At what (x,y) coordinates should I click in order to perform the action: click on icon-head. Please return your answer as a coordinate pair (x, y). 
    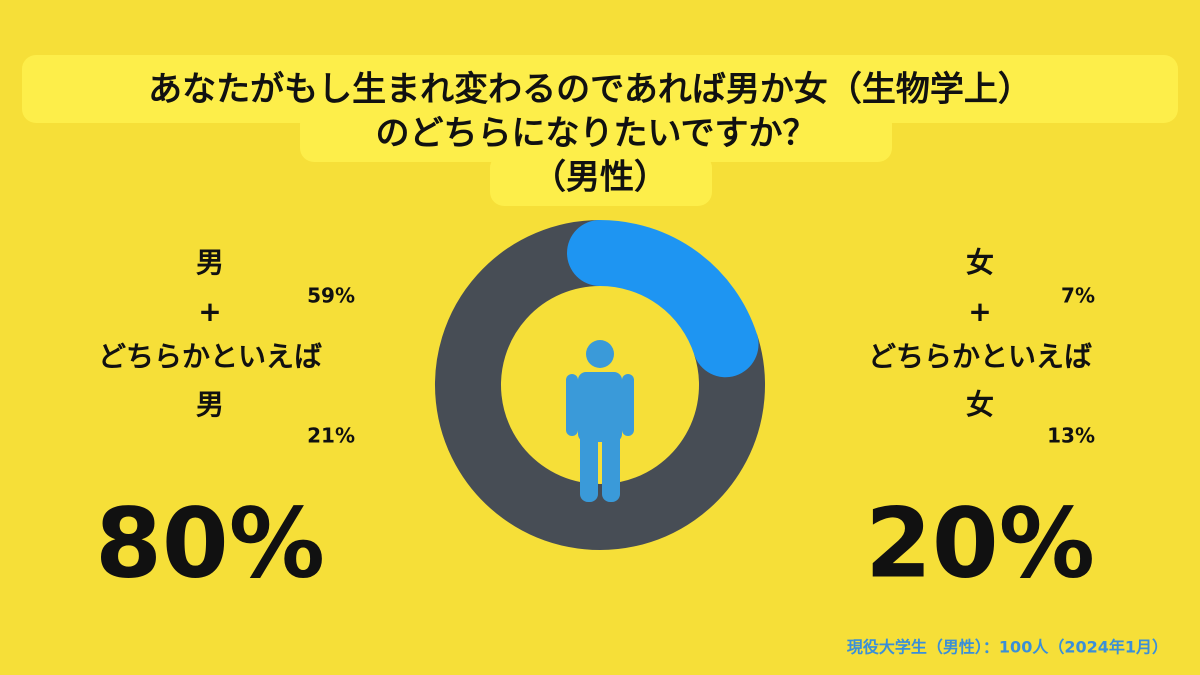
    Looking at the image, I should click on (600, 354).